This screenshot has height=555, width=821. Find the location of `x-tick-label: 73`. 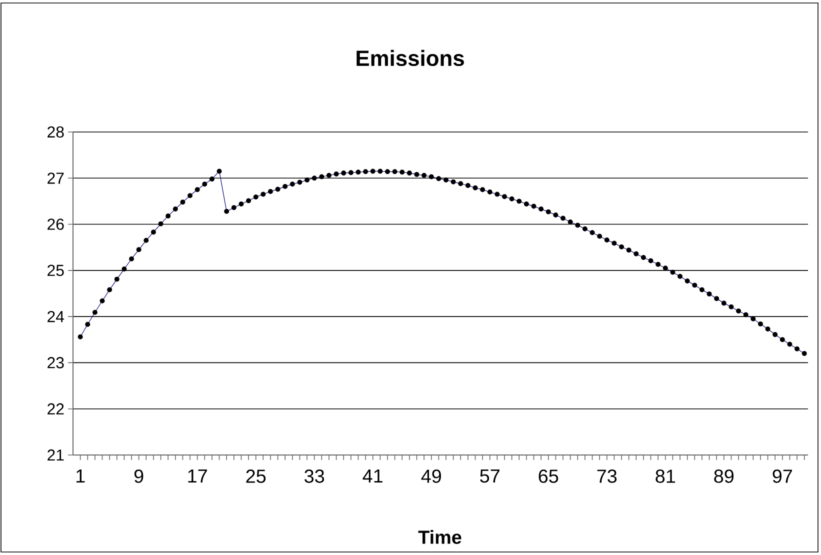

x-tick-label: 73 is located at coordinates (607, 476).